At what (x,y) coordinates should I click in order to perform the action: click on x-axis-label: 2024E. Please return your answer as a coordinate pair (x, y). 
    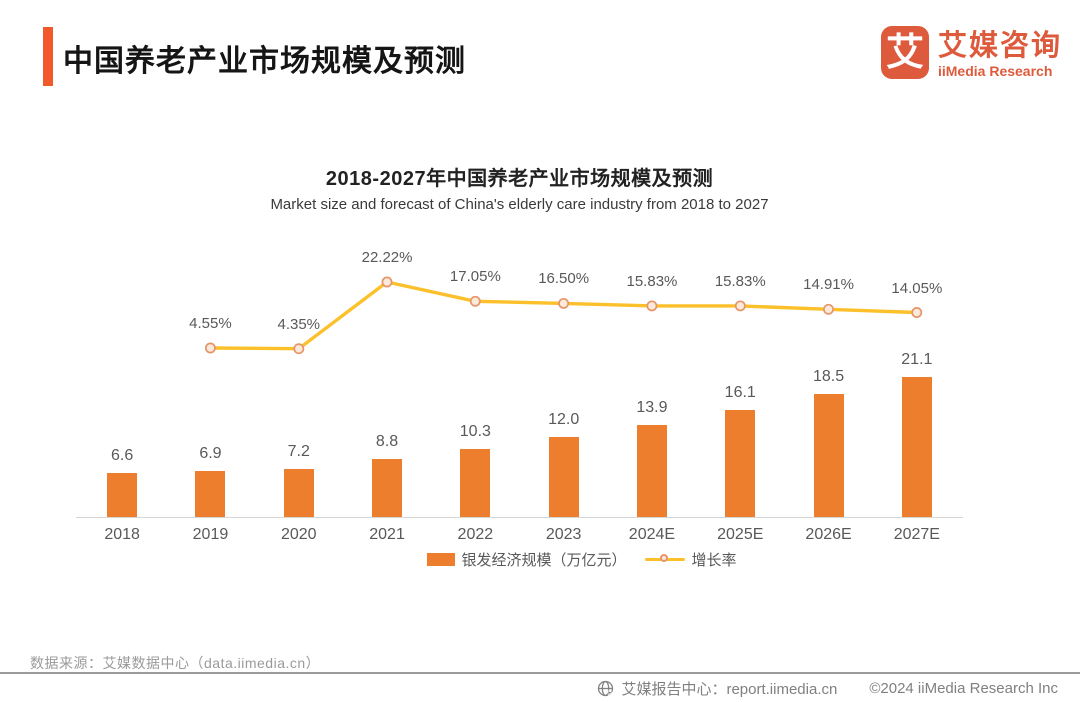
    Looking at the image, I should click on (652, 534).